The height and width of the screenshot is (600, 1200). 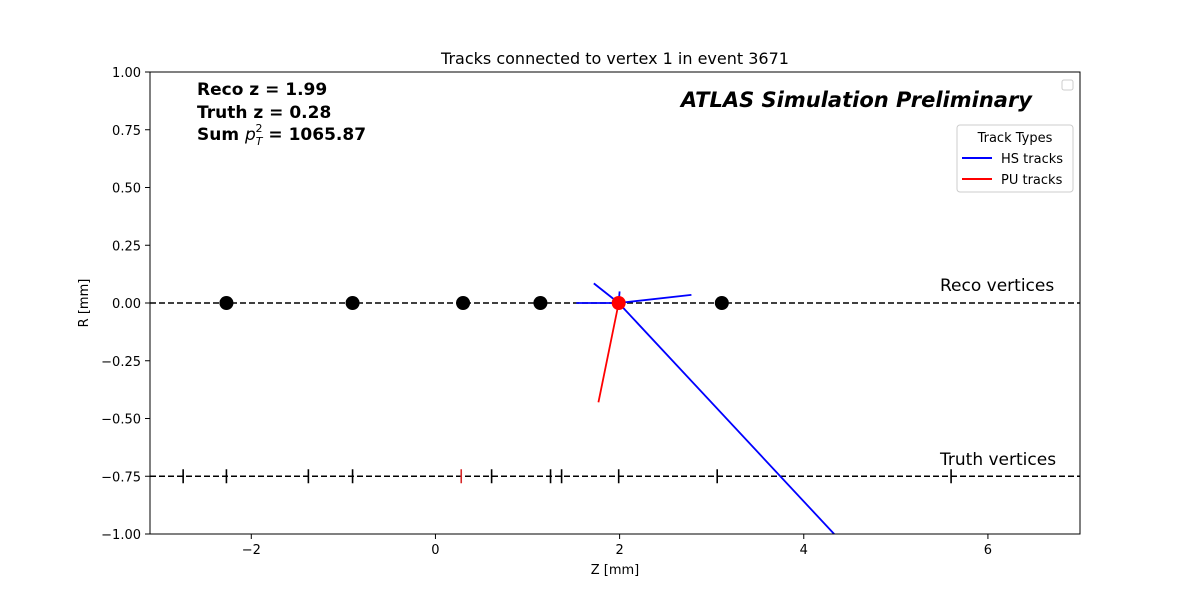 I want to click on y-tick-label: −1.00, so click(x=121, y=535).